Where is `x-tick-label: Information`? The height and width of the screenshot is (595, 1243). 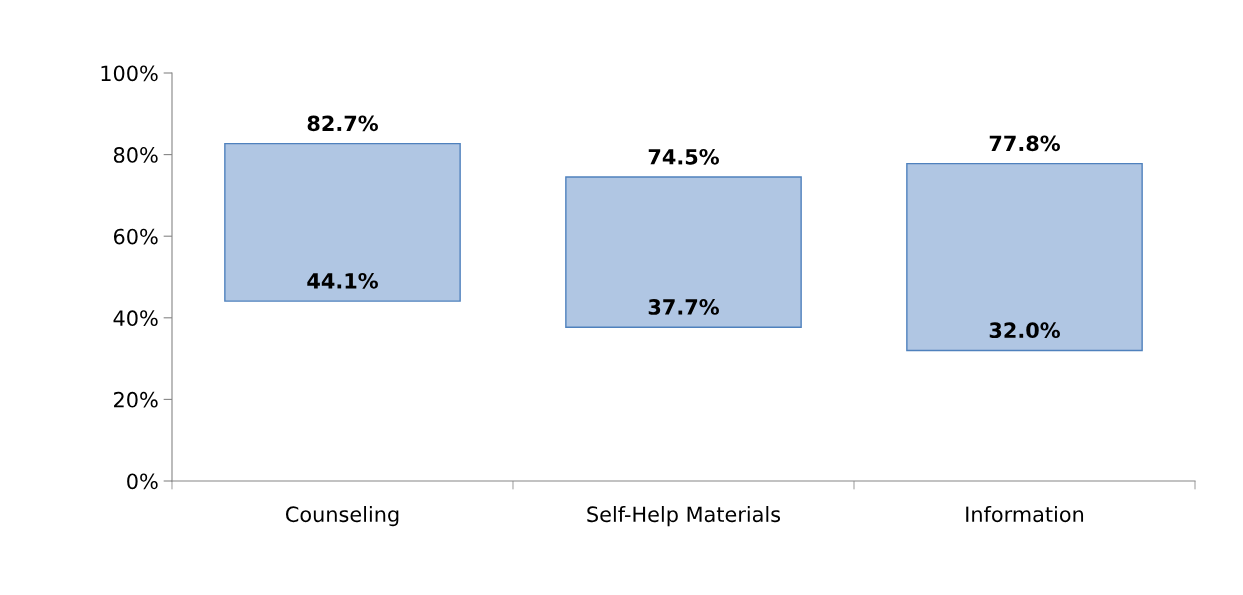 x-tick-label: Information is located at coordinates (1025, 514).